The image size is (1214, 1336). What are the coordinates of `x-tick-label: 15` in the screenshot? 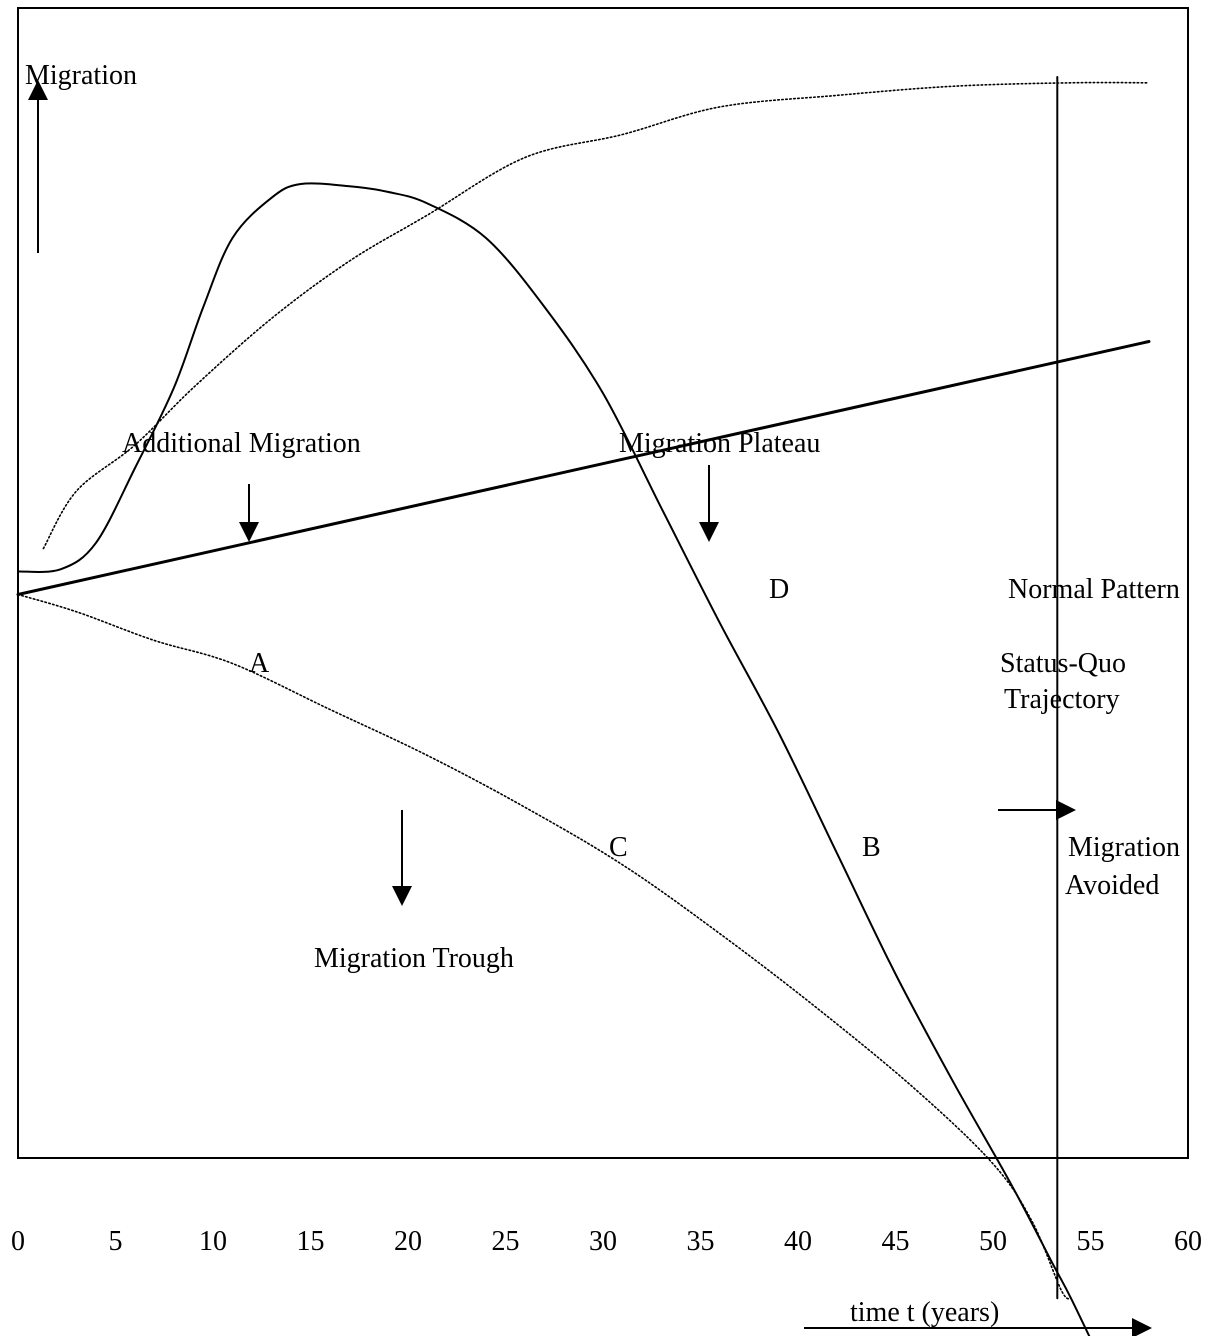 It's located at (311, 1241).